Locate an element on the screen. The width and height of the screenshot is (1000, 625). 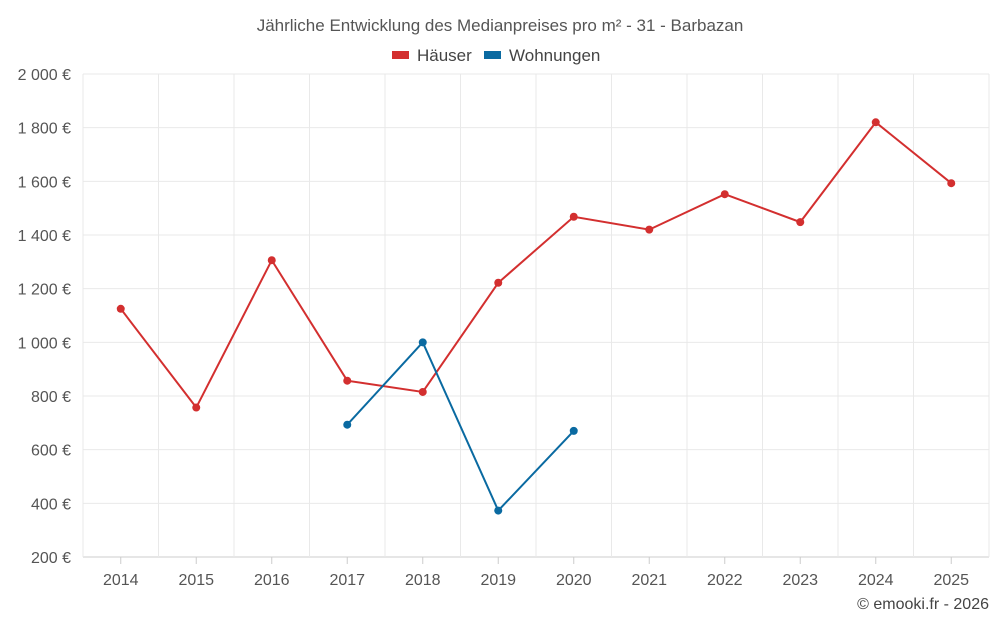
legend-swatch-wohnungen is located at coordinates (492, 55).